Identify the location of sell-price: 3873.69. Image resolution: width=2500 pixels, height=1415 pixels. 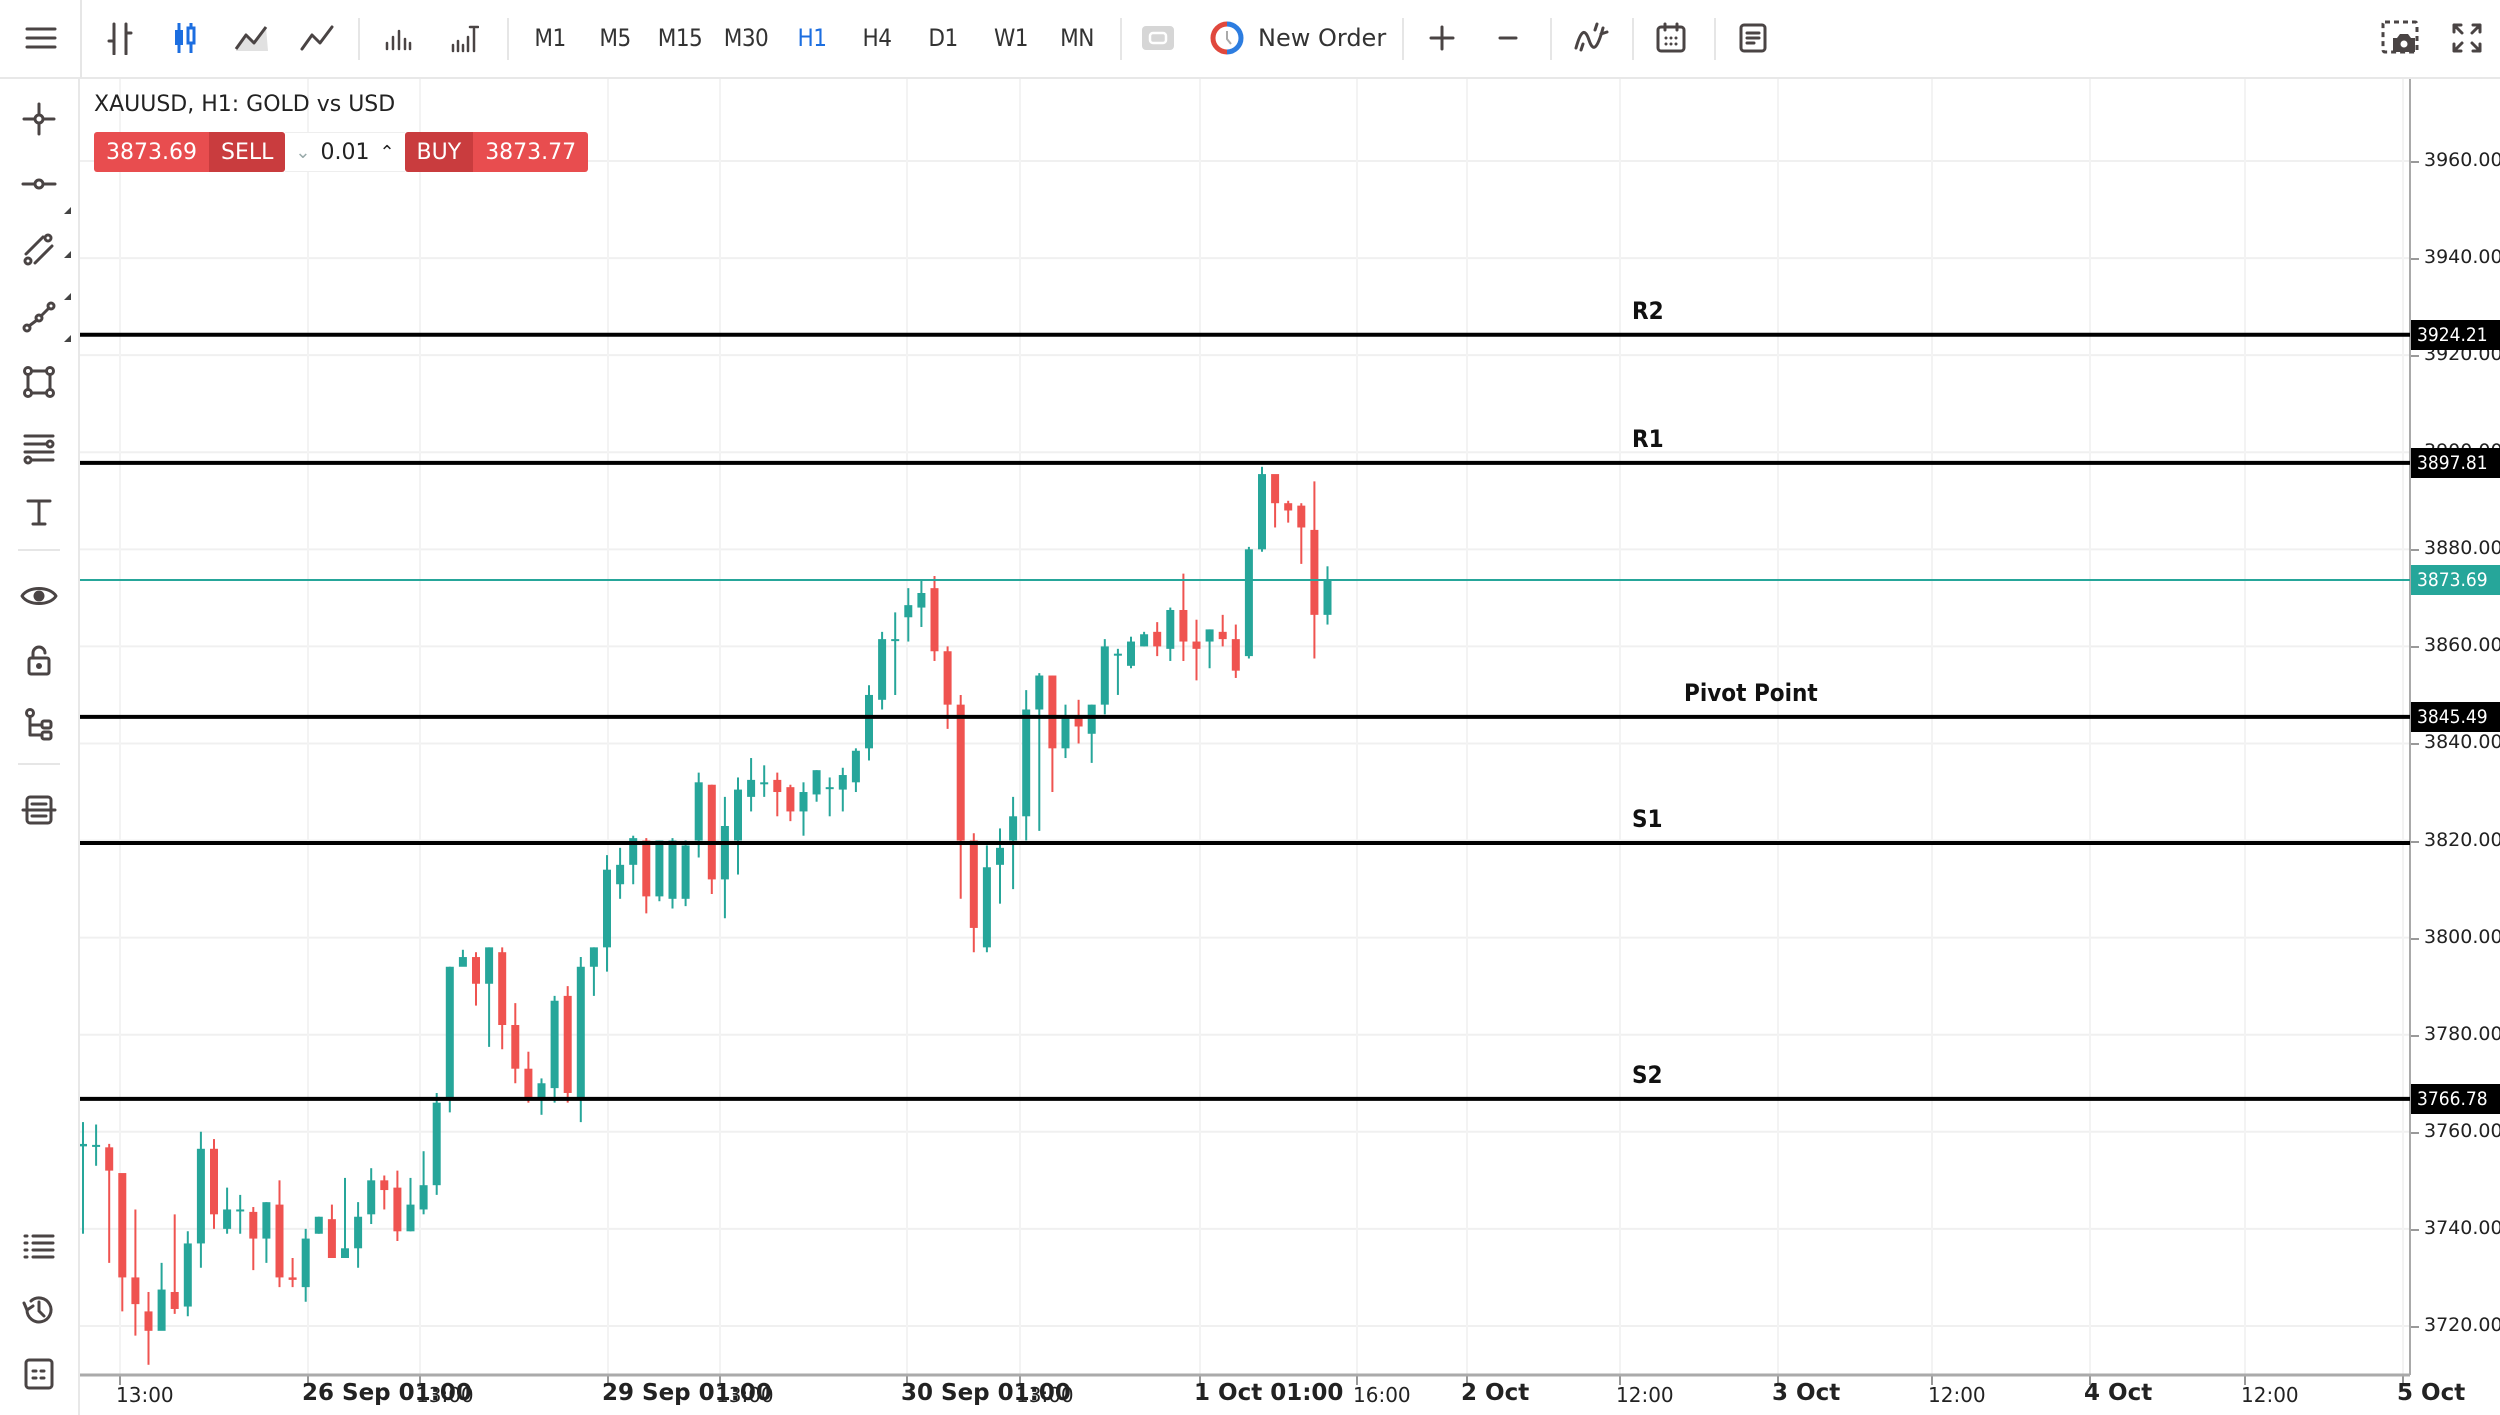
(151, 152).